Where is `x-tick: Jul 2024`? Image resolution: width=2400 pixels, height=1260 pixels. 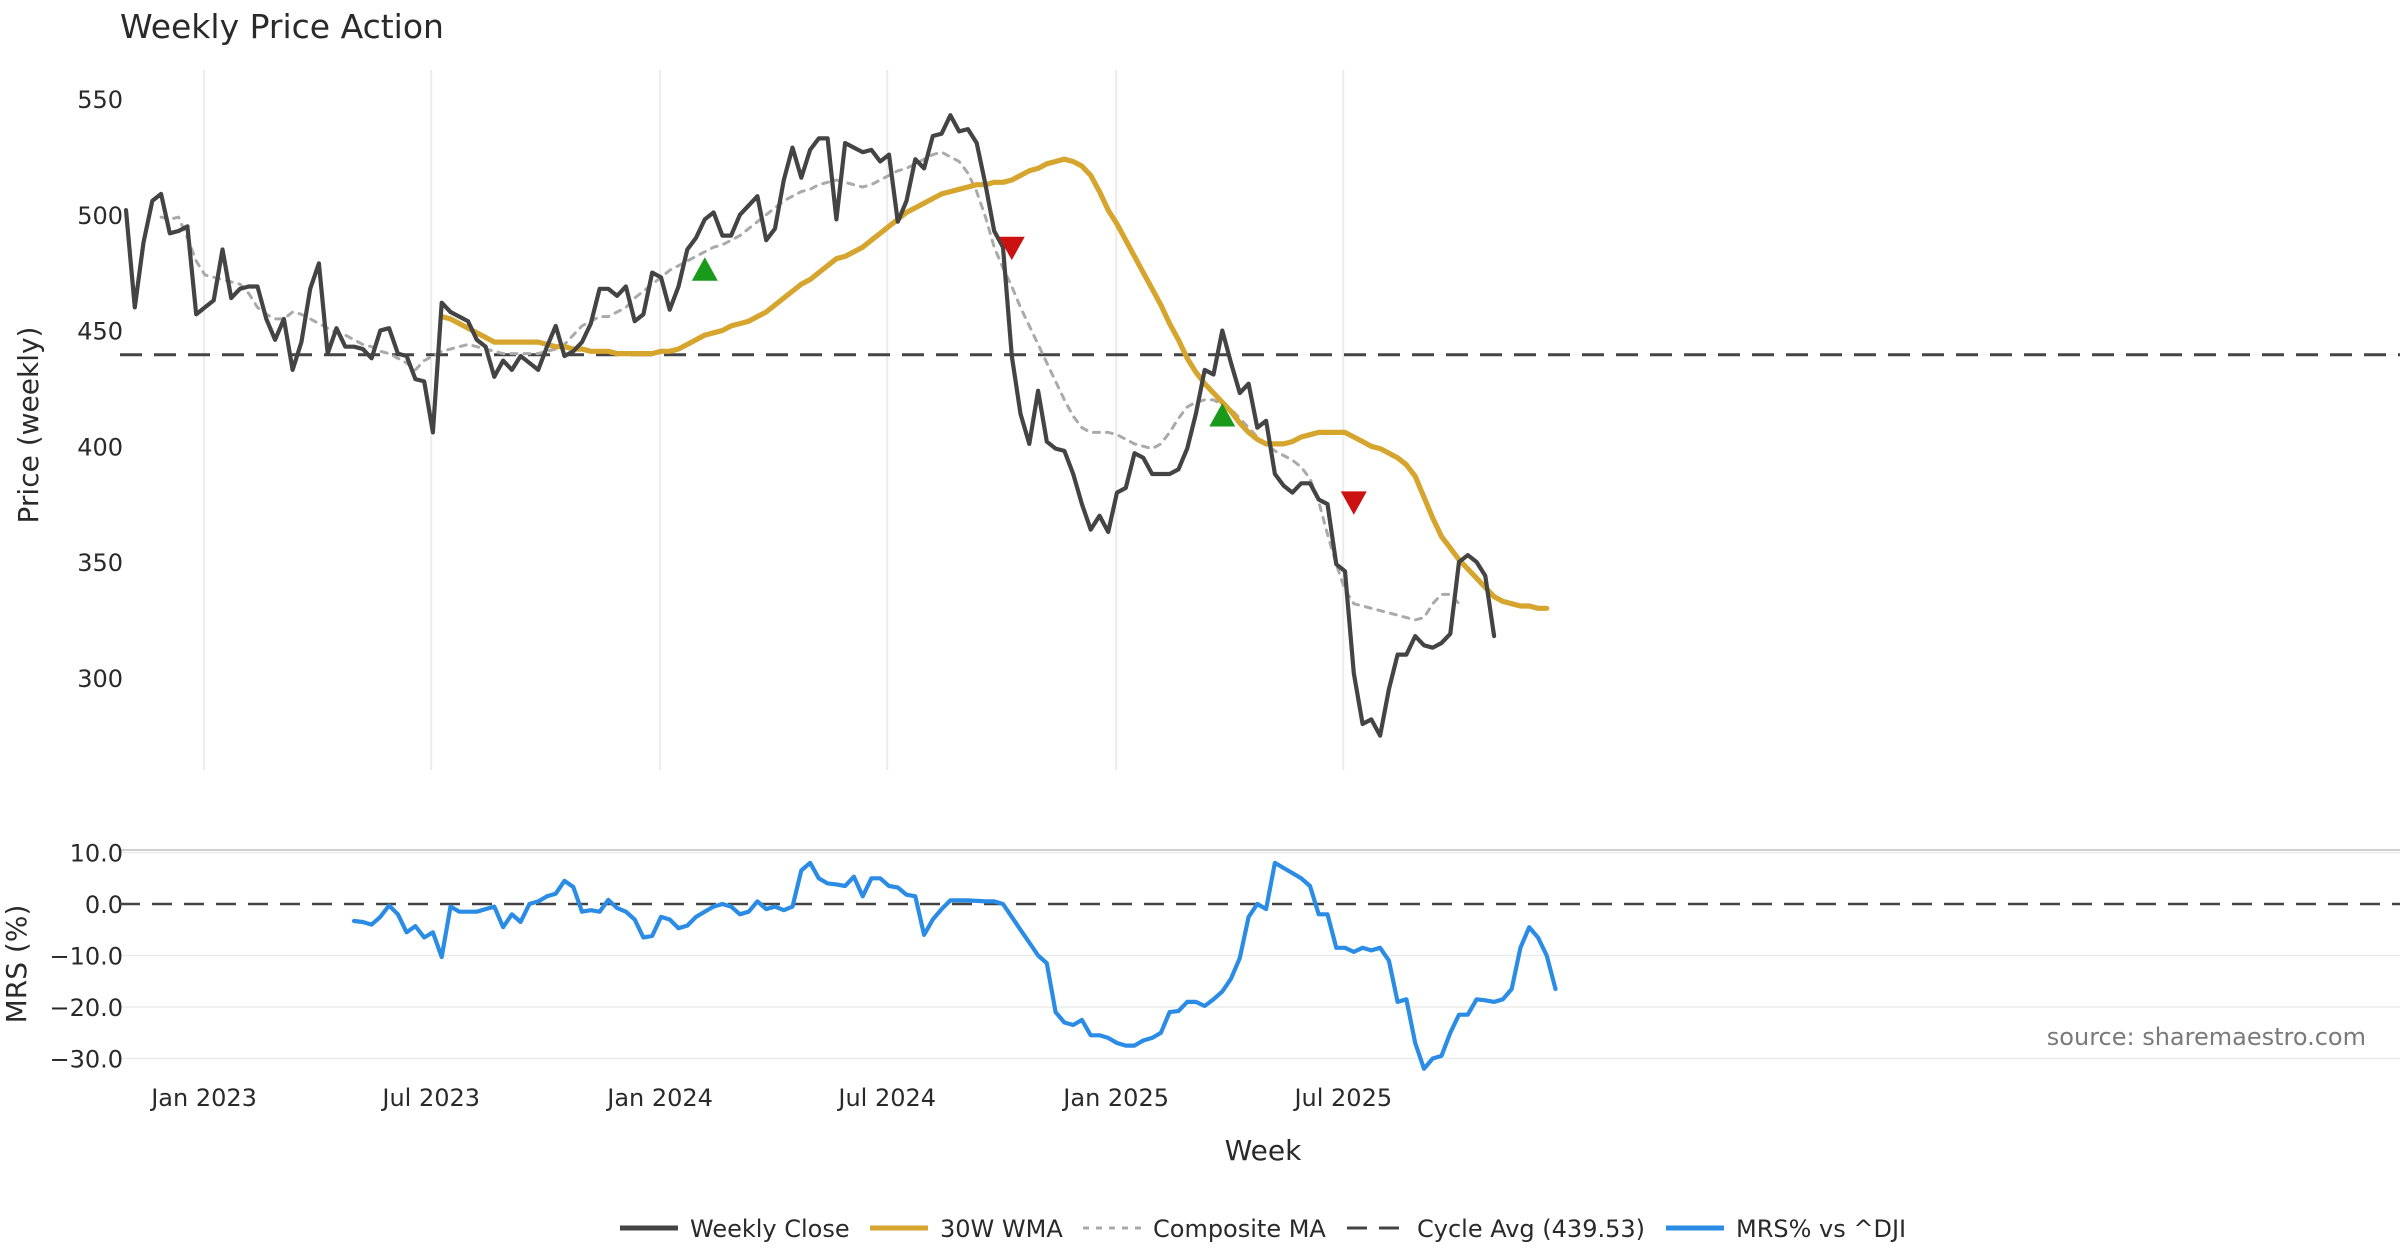
x-tick: Jul 2024 is located at coordinates (886, 1098).